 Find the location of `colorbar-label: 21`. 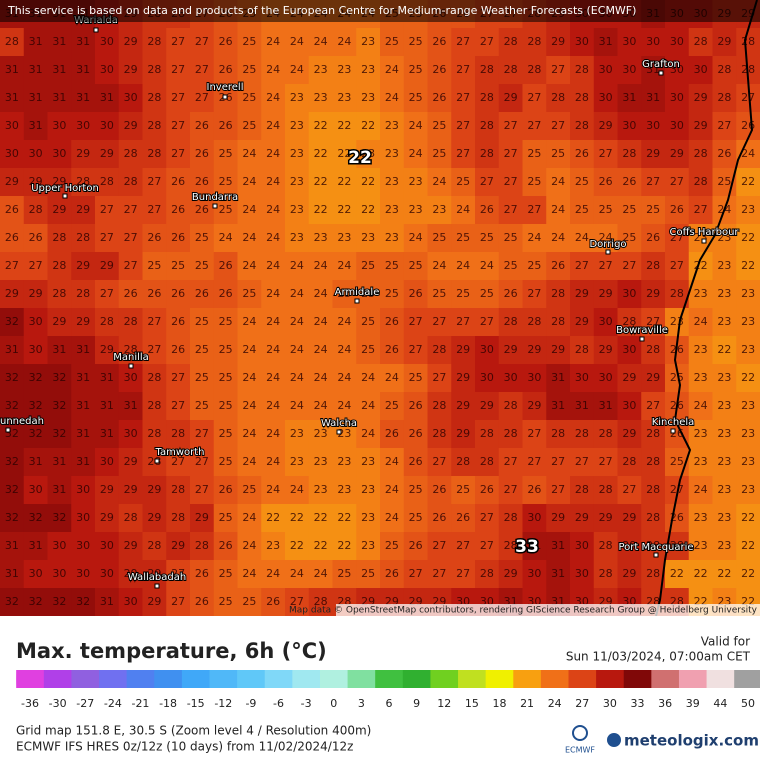

colorbar-label: 21 is located at coordinates (527, 703).